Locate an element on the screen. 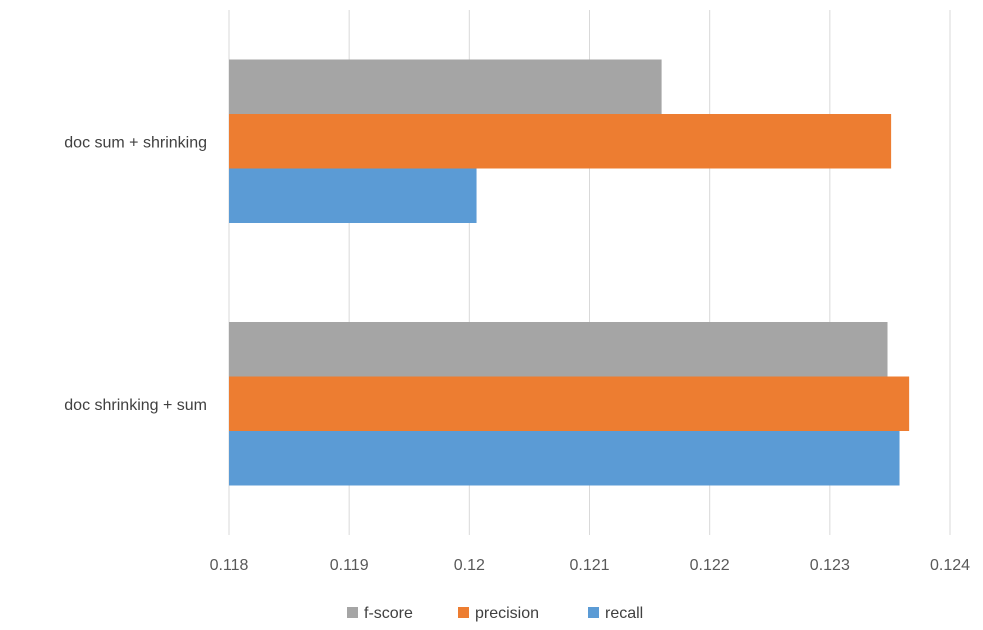 The image size is (983, 630). category-labels: doc shrinking + sum doc sum + shrinking is located at coordinates (135, 274).